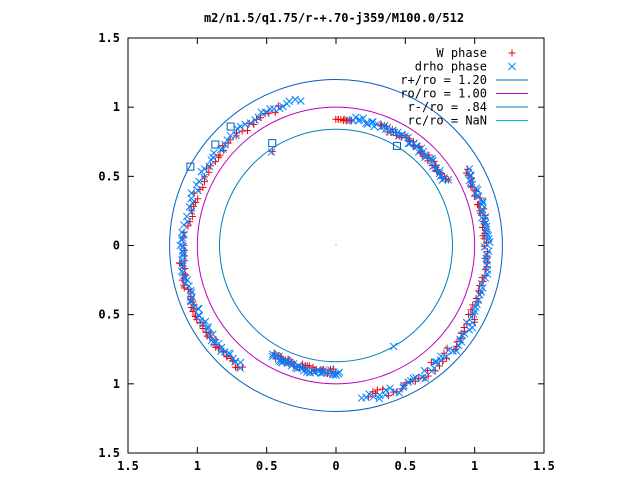 The width and height of the screenshot is (640, 480). What do you see at coordinates (447, 107) in the screenshot?
I see `legend-label: r-/ro = .84` at bounding box center [447, 107].